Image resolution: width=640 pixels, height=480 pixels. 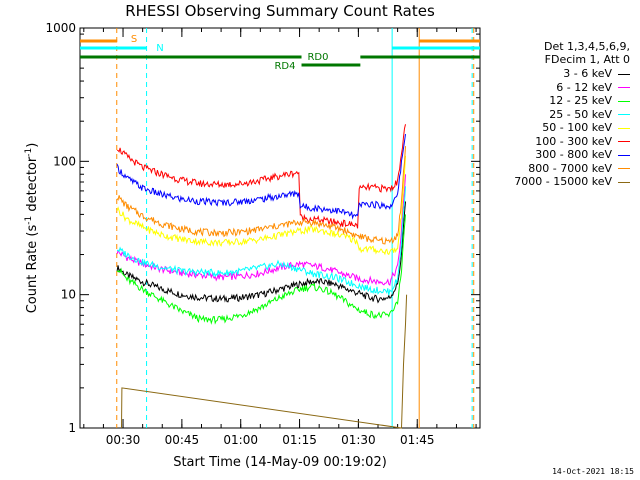 What do you see at coordinates (358, 440) in the screenshot?
I see `x-tick-label: 01:30` at bounding box center [358, 440].